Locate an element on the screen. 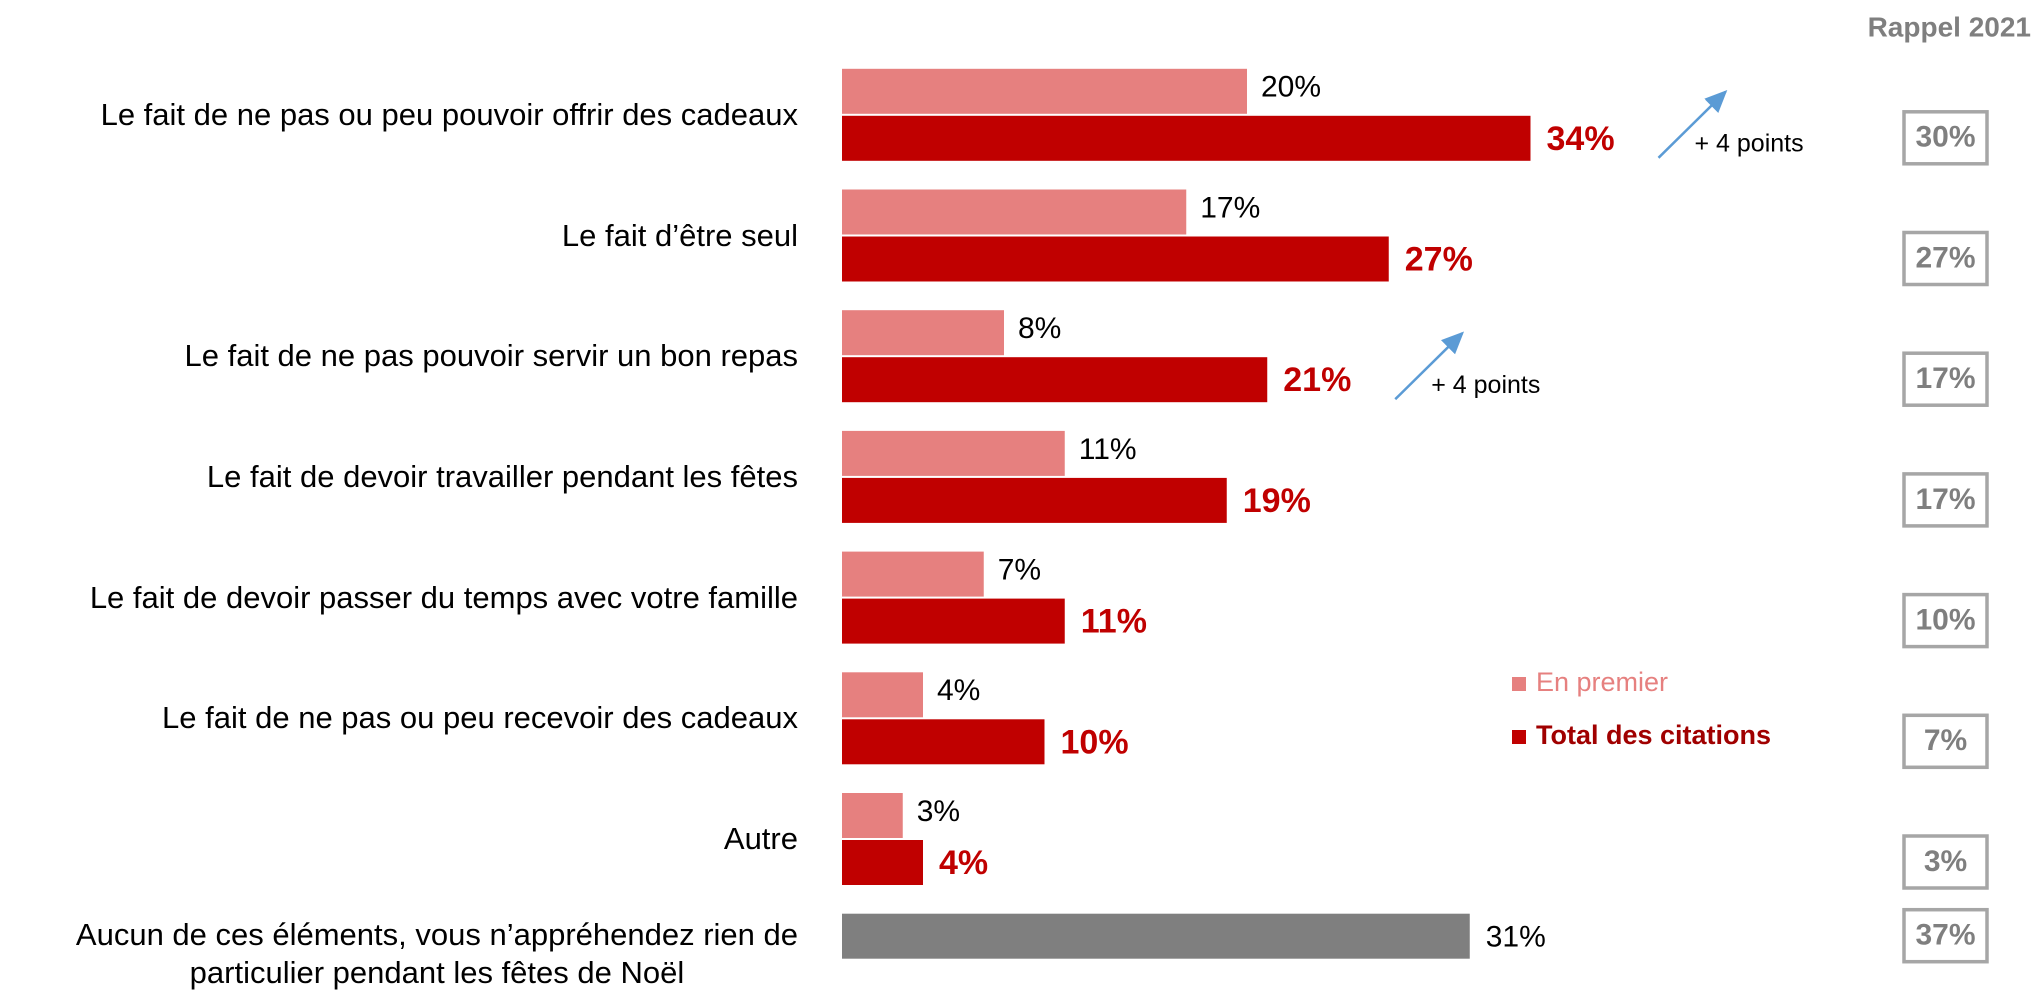 This screenshot has width=2035, height=996. reference-label: 10% is located at coordinates (1945, 620).